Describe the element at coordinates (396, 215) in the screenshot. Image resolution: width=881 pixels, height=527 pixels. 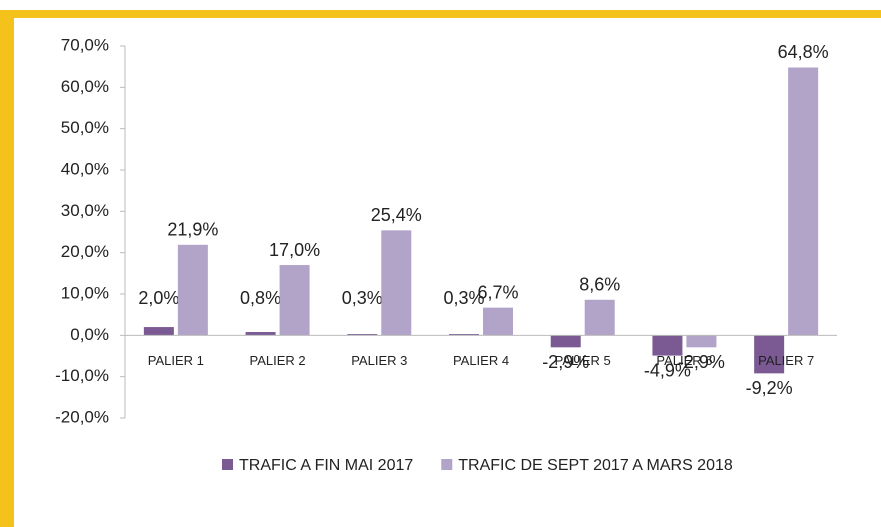
I see `value-label: 25,4%` at that location.